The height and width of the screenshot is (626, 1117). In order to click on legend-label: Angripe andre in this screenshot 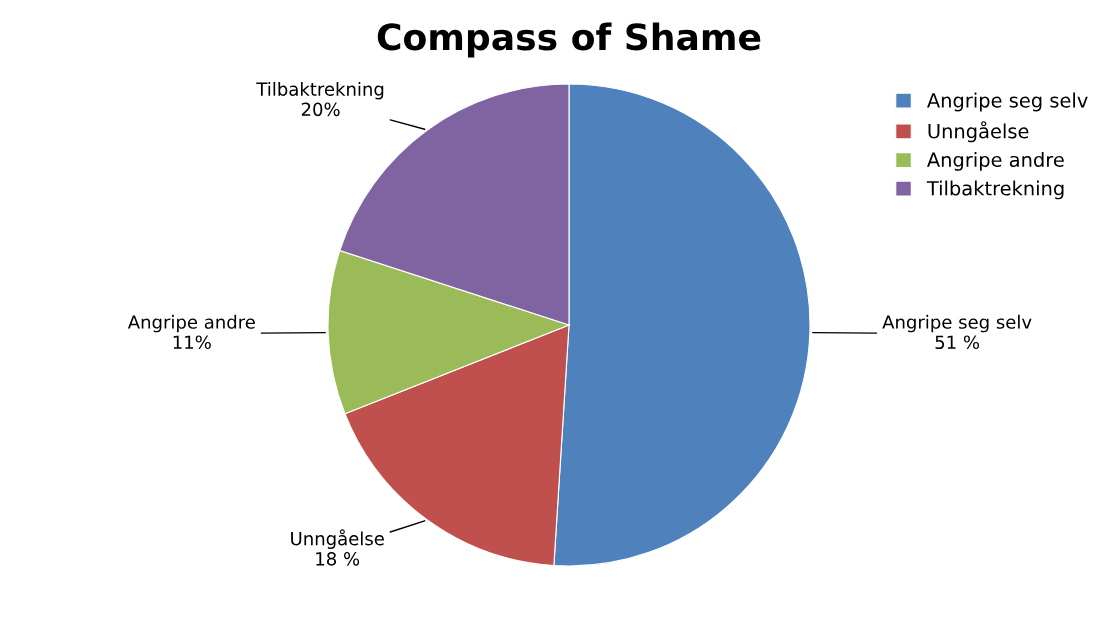, I will do `click(995, 161)`.